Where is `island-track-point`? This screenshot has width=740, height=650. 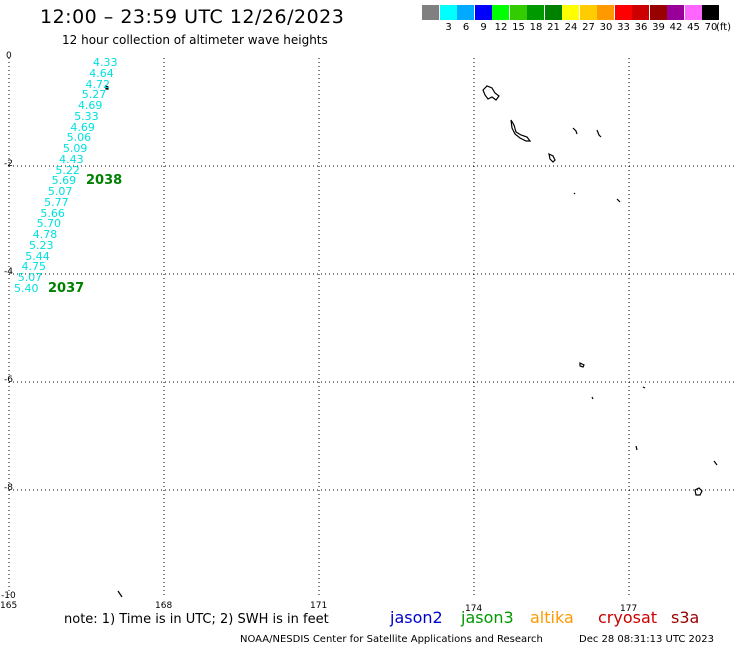
island-track-point is located at coordinates (107, 87).